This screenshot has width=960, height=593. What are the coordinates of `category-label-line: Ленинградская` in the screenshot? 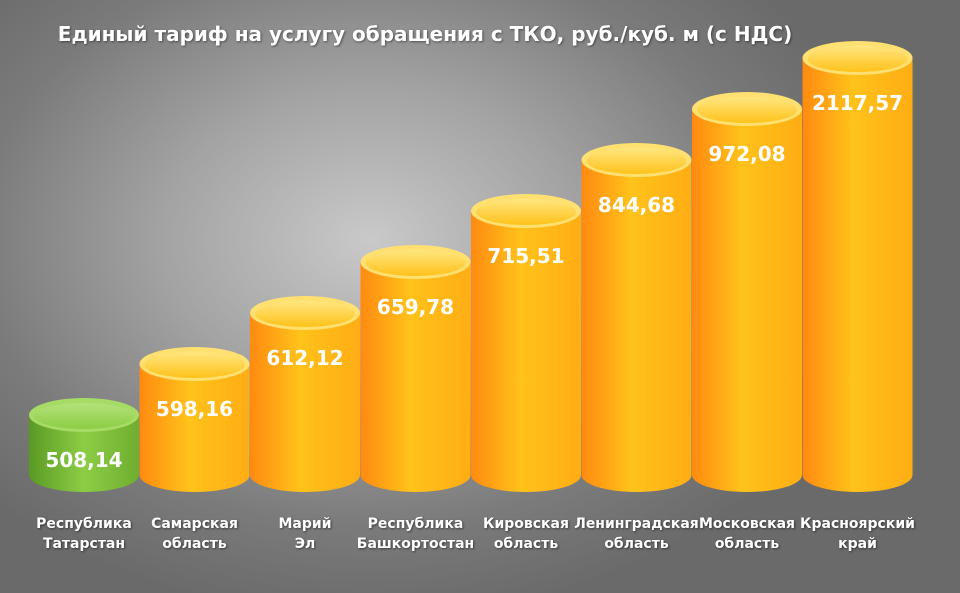 It's located at (636, 524).